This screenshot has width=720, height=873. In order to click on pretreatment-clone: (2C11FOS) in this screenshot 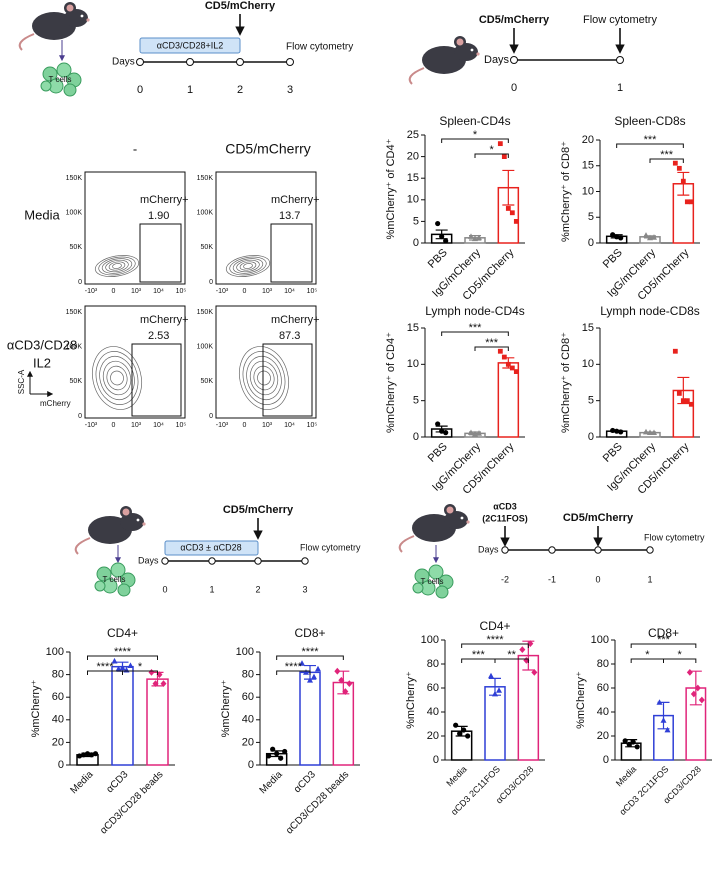, I will do `click(505, 518)`.